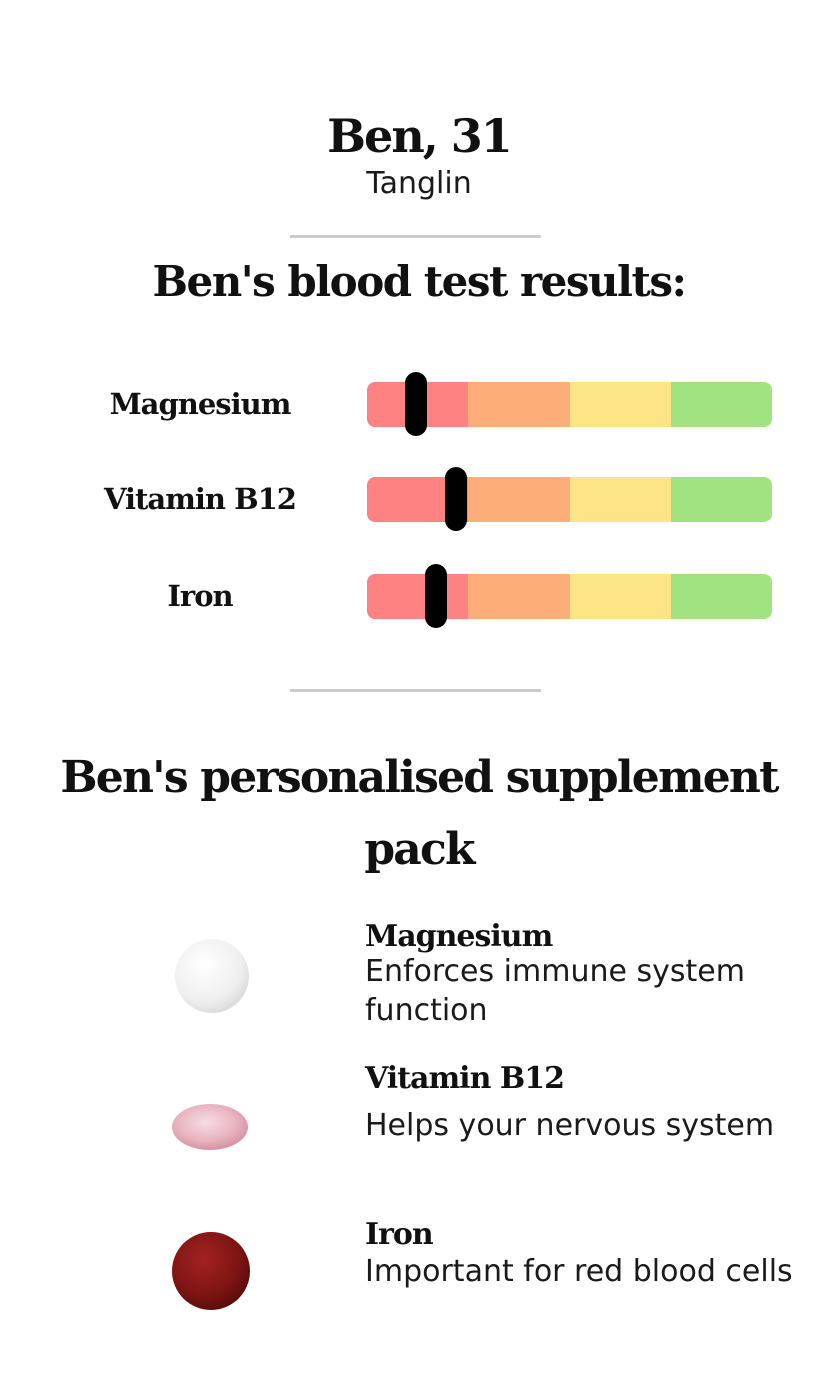 The width and height of the screenshot is (838, 1394). What do you see at coordinates (210, 1127) in the screenshot?
I see `pink-oval-pill-icon` at bounding box center [210, 1127].